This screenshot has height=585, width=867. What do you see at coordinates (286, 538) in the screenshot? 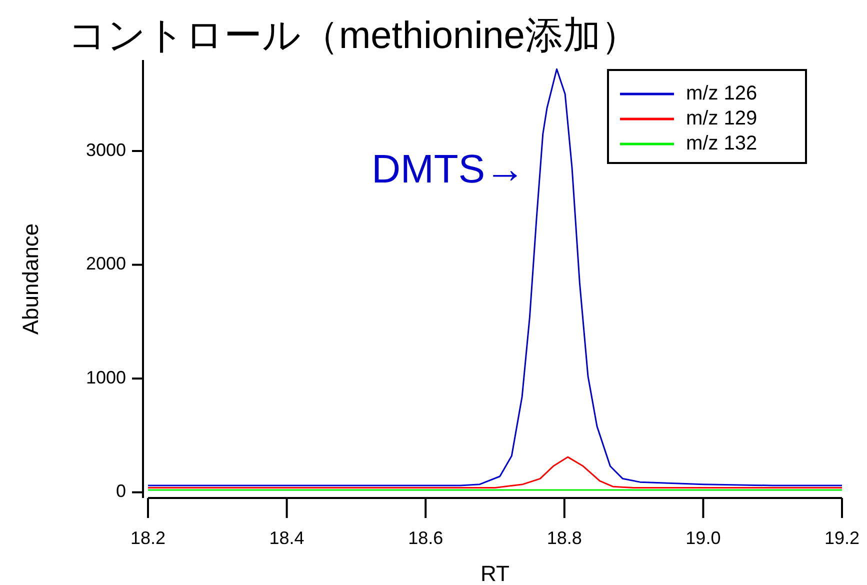
I see `x-tick-label: 18.4` at bounding box center [286, 538].